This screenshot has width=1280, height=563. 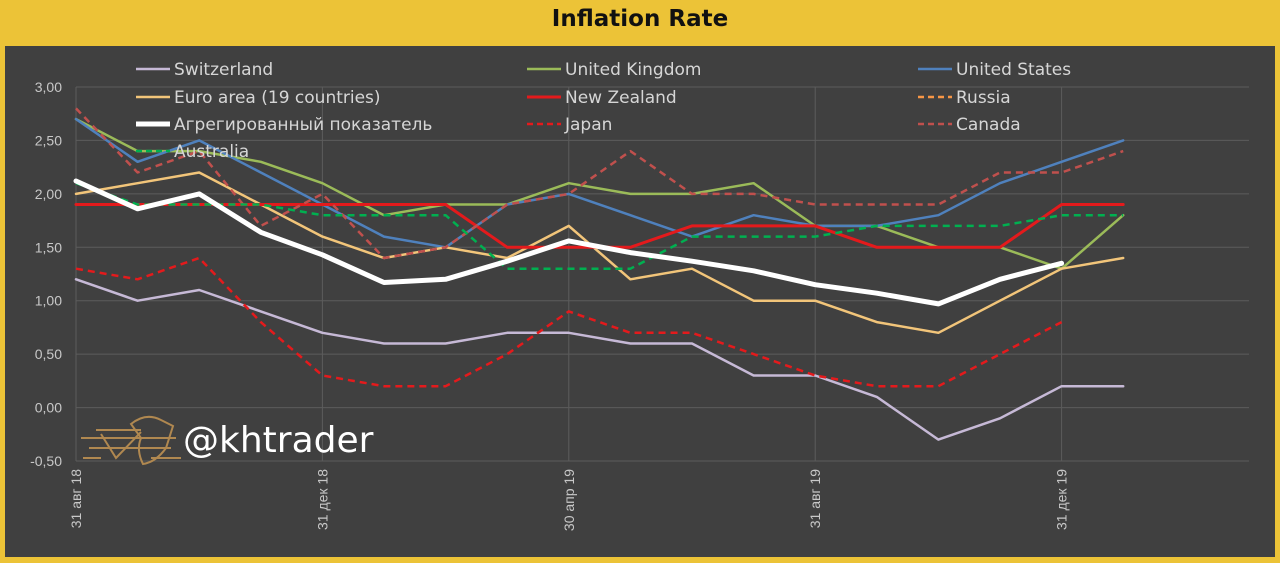 I want to click on series-line-new-zealand, so click(x=599, y=226).